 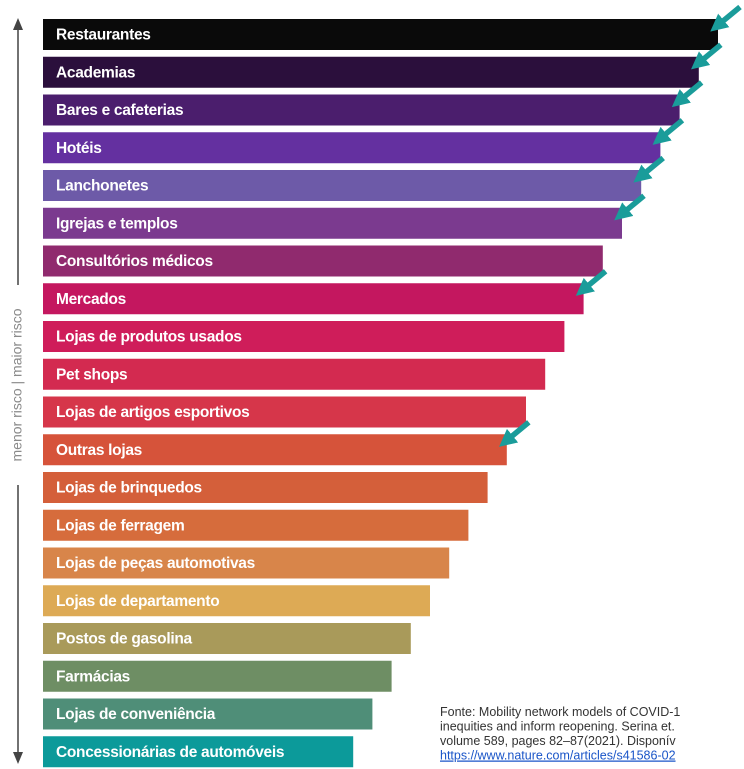 I want to click on source-line: volume 589, pages 82–87(2021). Disponív, so click(x=558, y=741).